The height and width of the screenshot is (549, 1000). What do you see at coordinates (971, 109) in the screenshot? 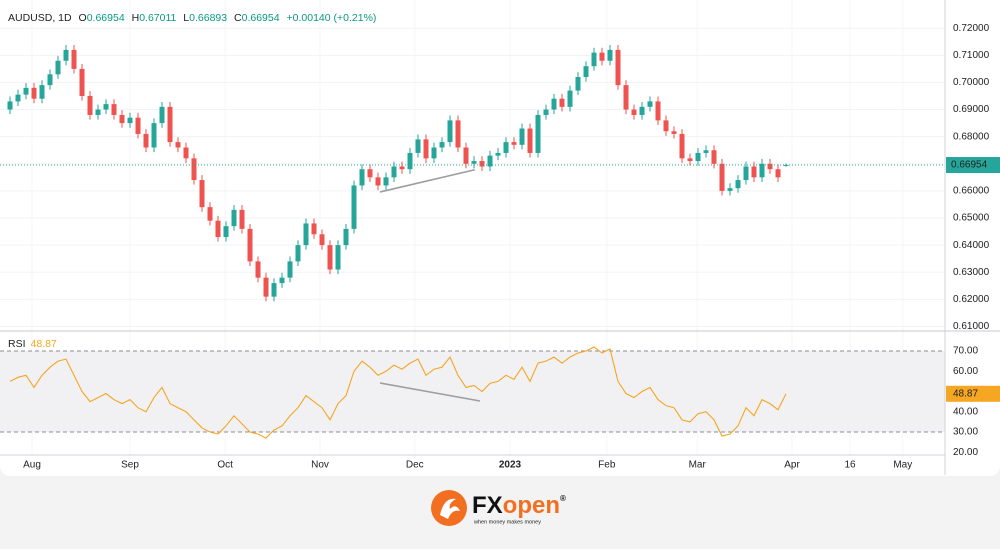
I see `y-tick-label: 0.69000` at bounding box center [971, 109].